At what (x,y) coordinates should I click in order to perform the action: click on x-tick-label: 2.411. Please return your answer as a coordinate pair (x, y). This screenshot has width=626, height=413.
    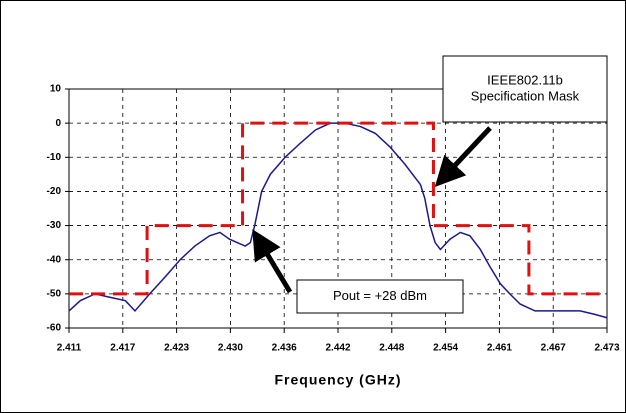
    Looking at the image, I should click on (69, 348).